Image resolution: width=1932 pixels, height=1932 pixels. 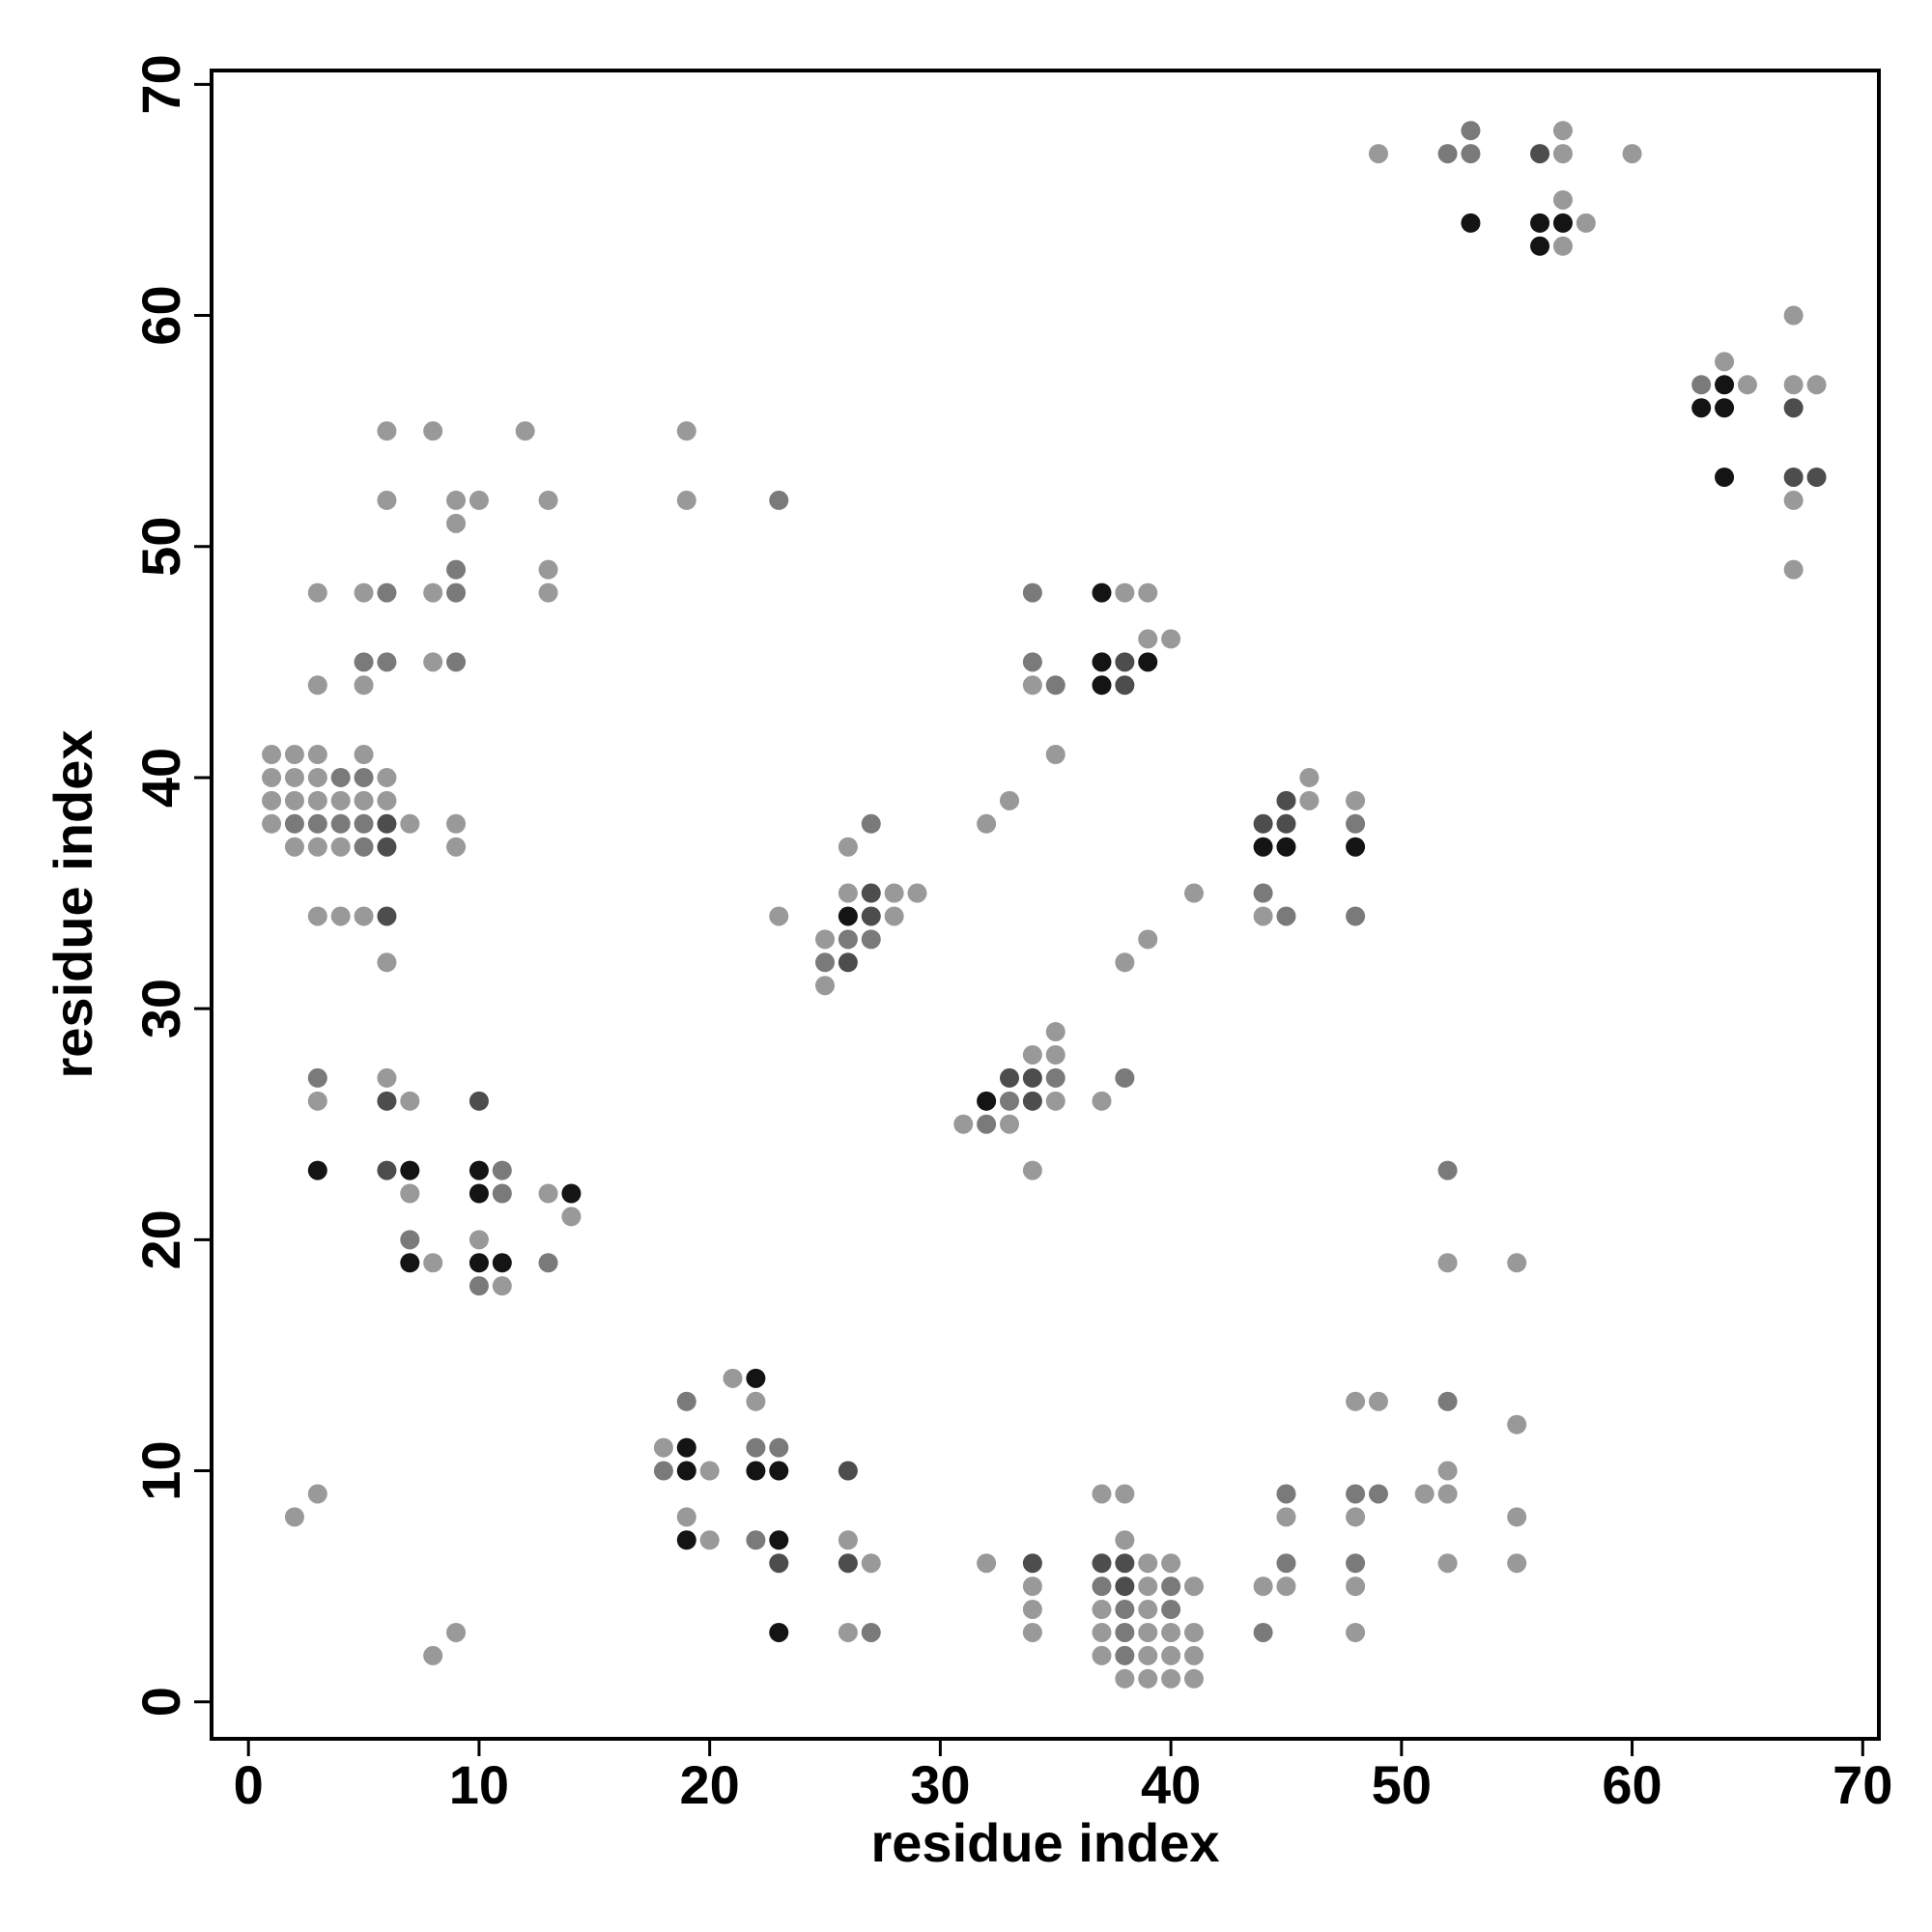 What do you see at coordinates (160, 84) in the screenshot?
I see `y-tick-label: 70` at bounding box center [160, 84].